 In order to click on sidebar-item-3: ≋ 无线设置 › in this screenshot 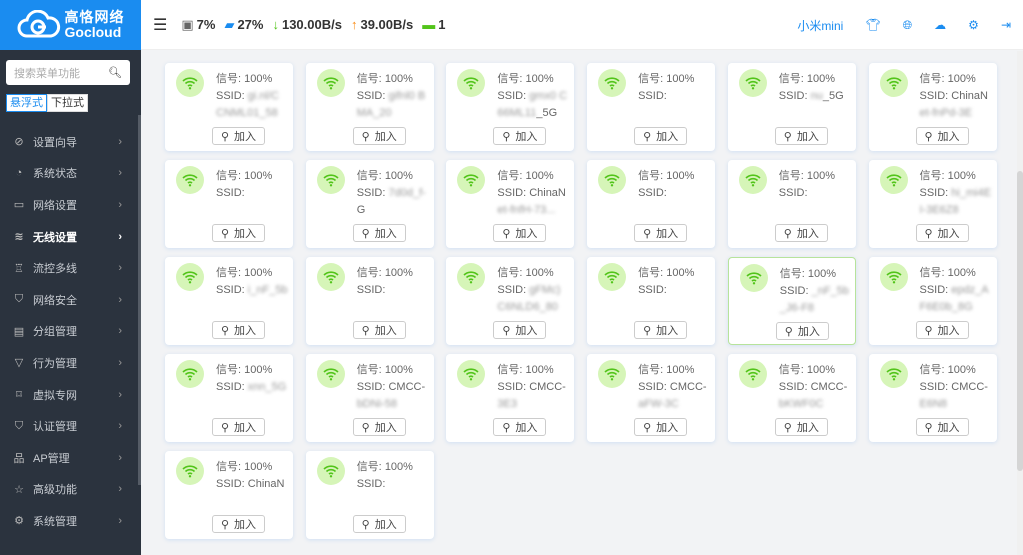, I will do `click(69, 237)`.